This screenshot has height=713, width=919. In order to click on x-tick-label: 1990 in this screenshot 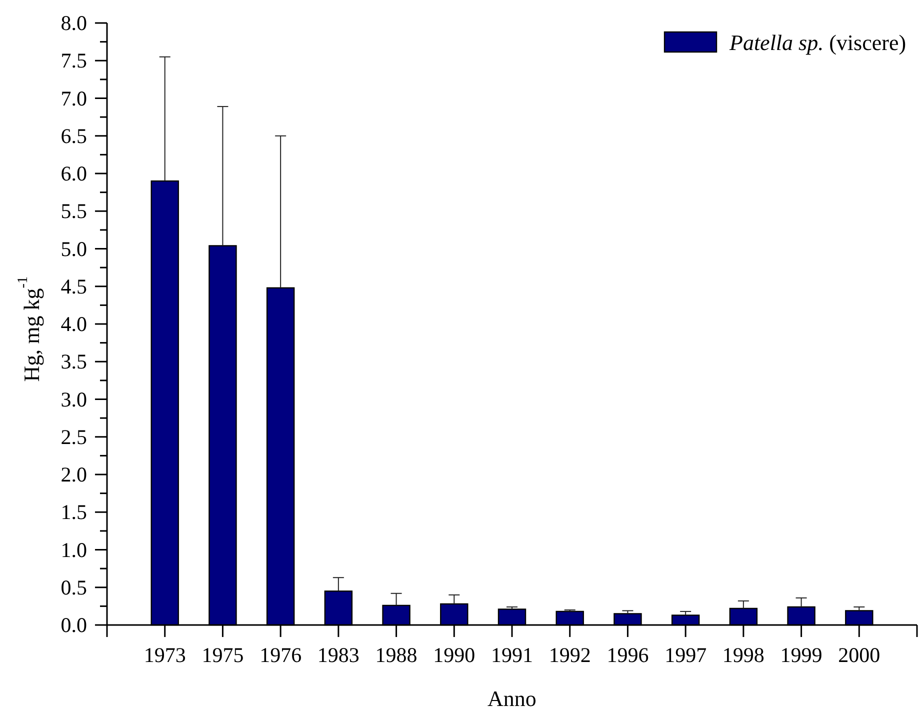, I will do `click(454, 655)`.